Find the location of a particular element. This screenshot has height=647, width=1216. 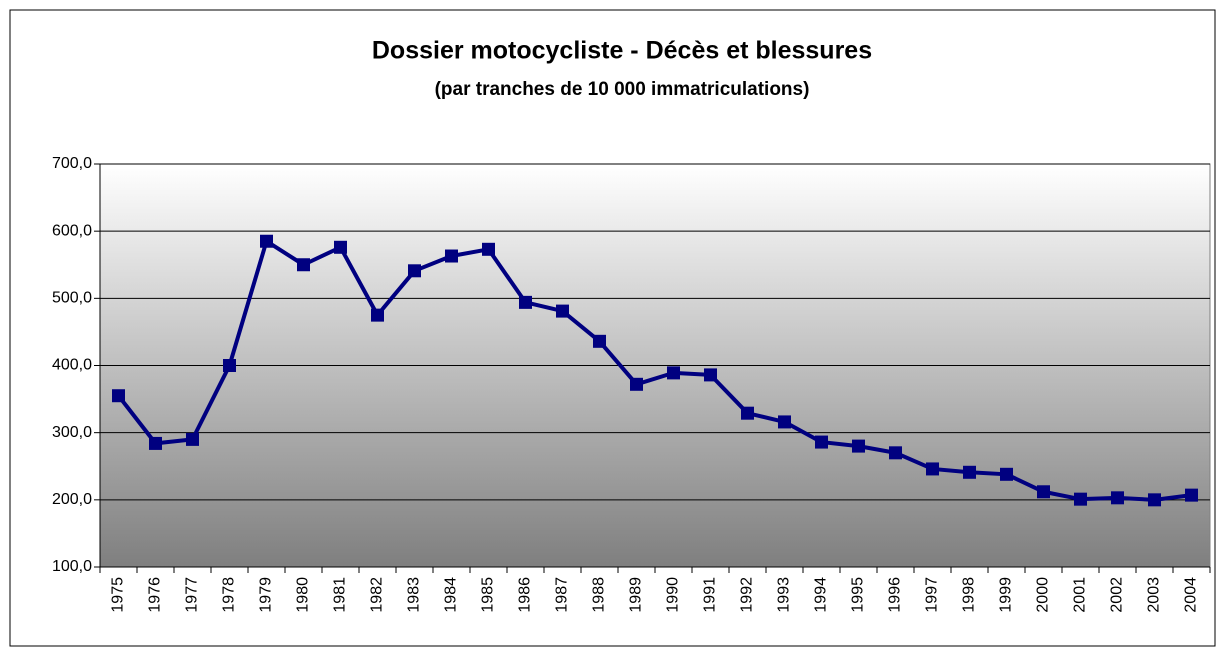

x-tick-label: 1996 is located at coordinates (895, 595).